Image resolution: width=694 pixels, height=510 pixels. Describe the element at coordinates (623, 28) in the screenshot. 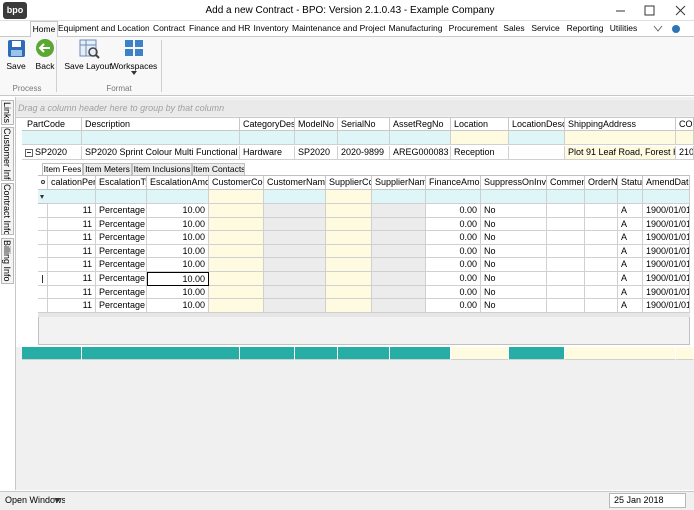

I see `ribbon-tab: Utilities` at that location.